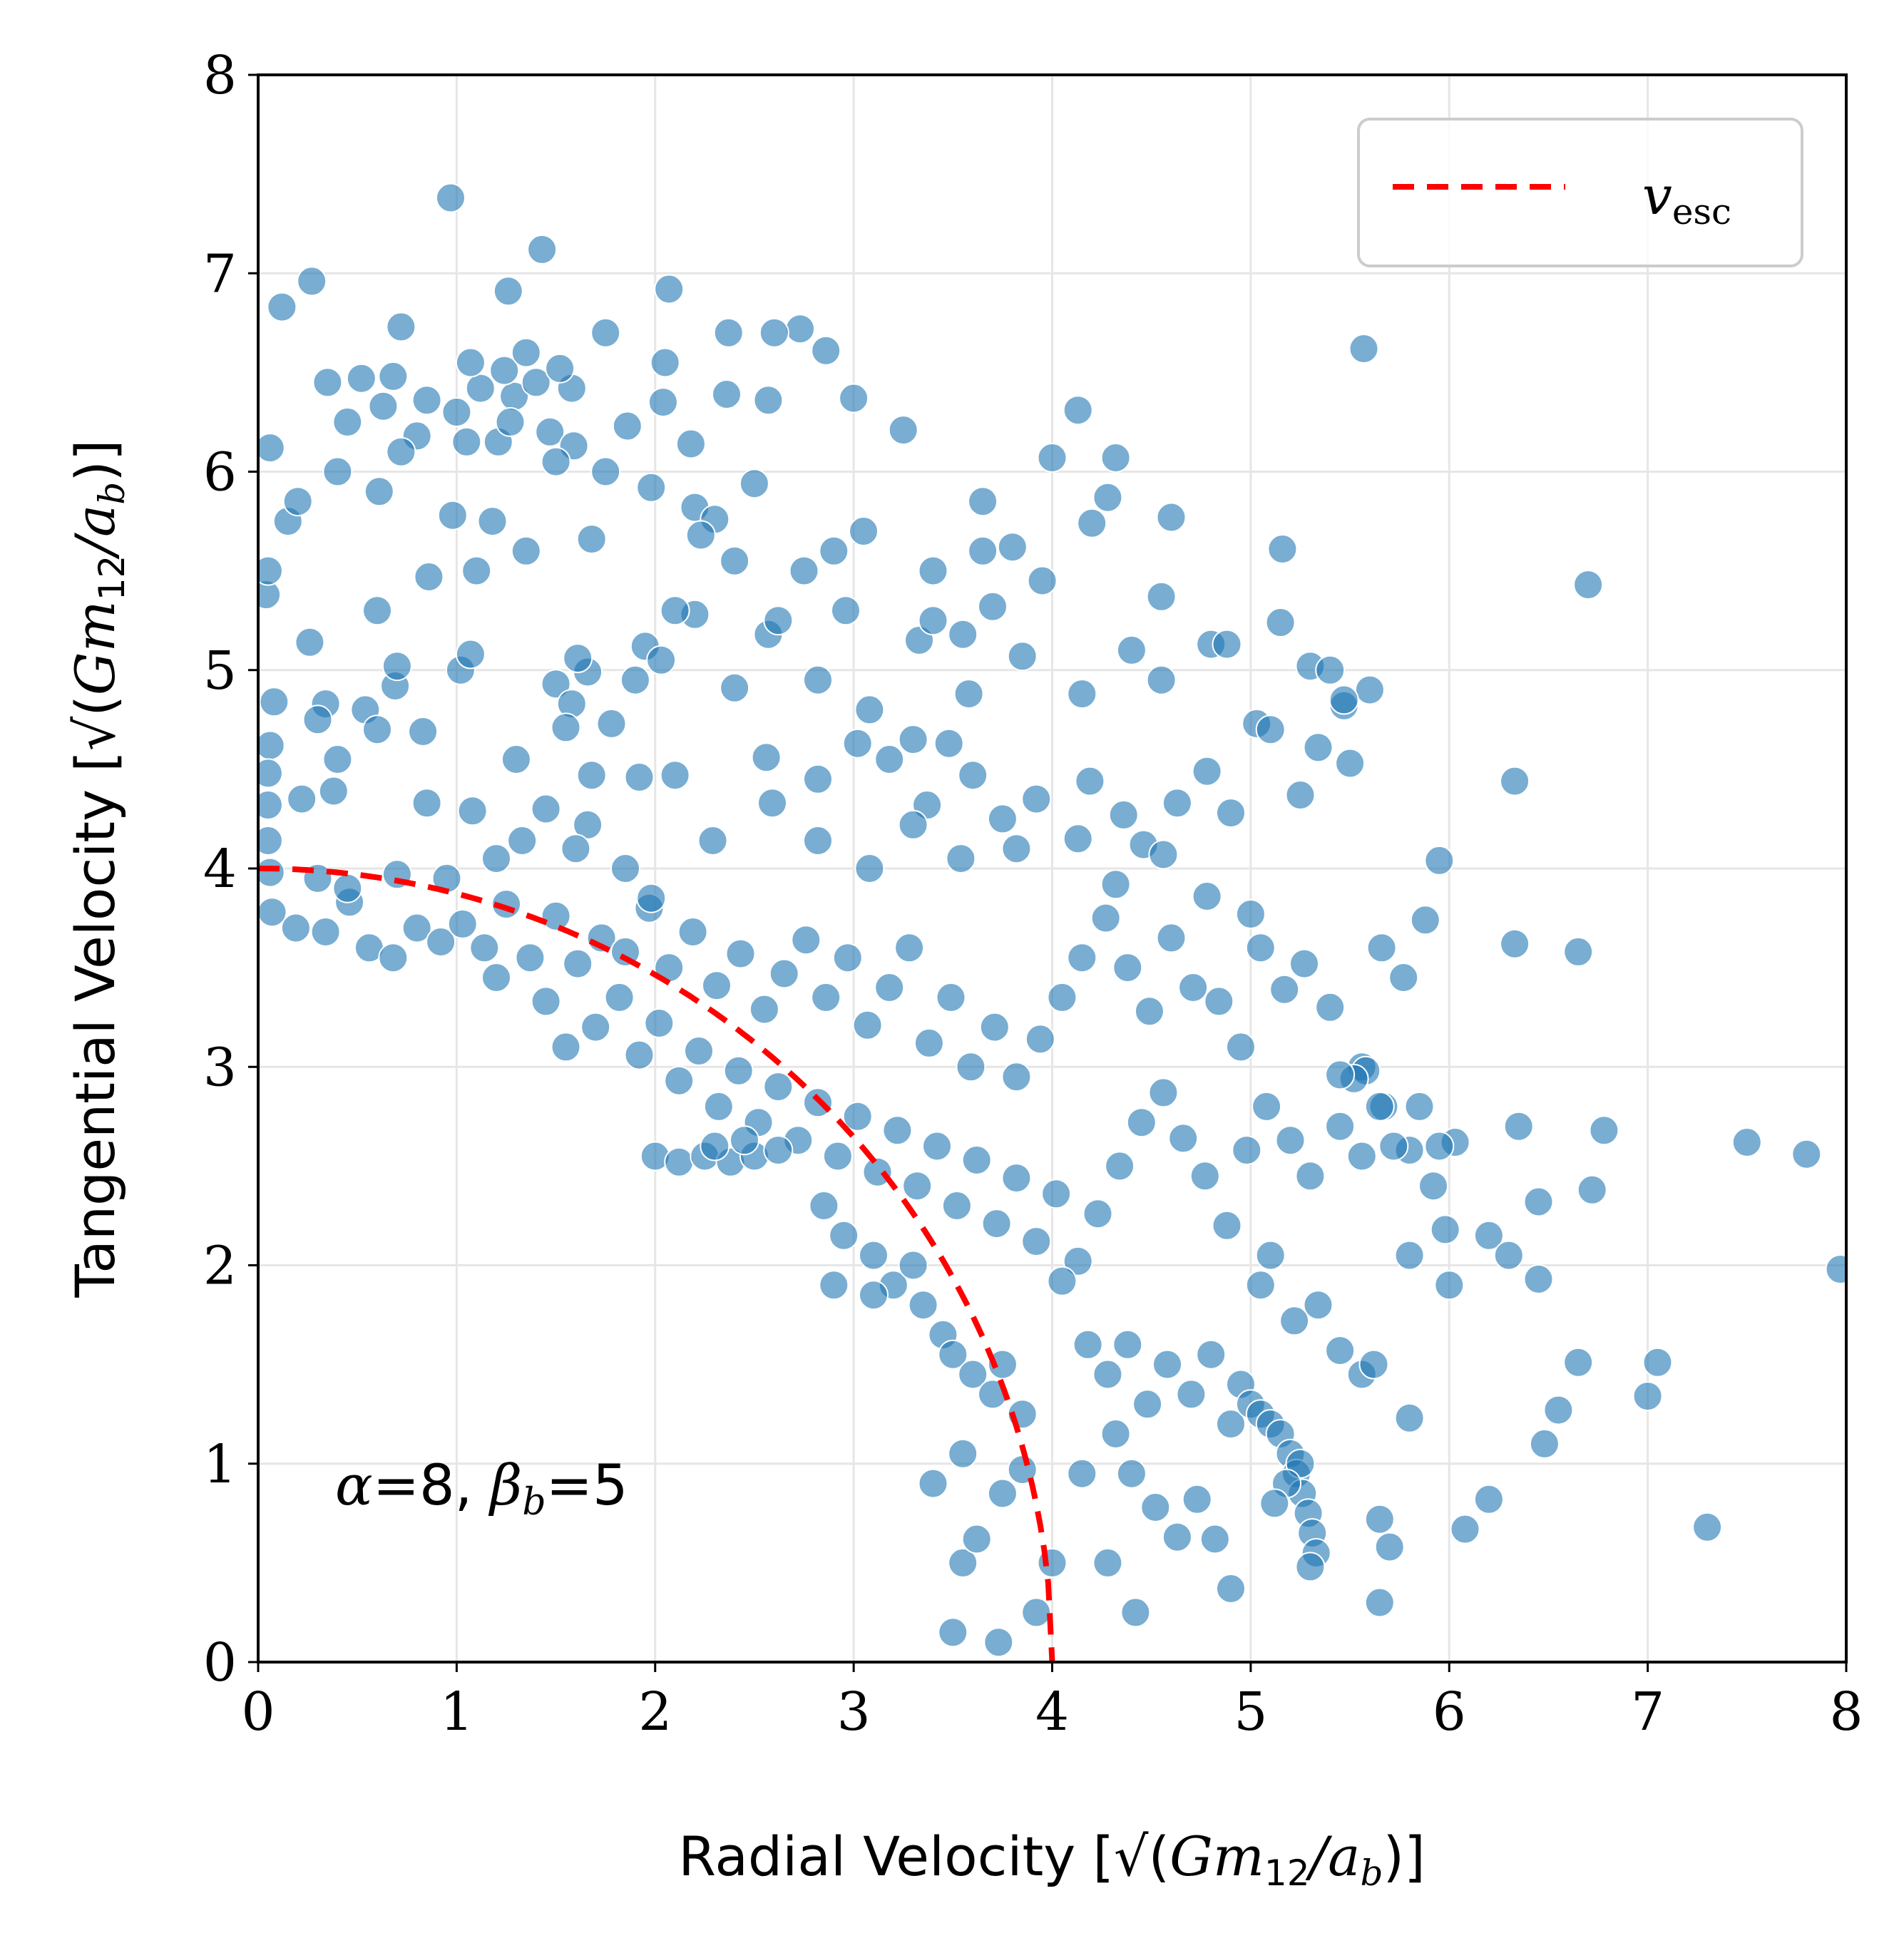 The height and width of the screenshot is (1948, 1904). What do you see at coordinates (1052, 1712) in the screenshot?
I see `x-tick-label: 4` at bounding box center [1052, 1712].